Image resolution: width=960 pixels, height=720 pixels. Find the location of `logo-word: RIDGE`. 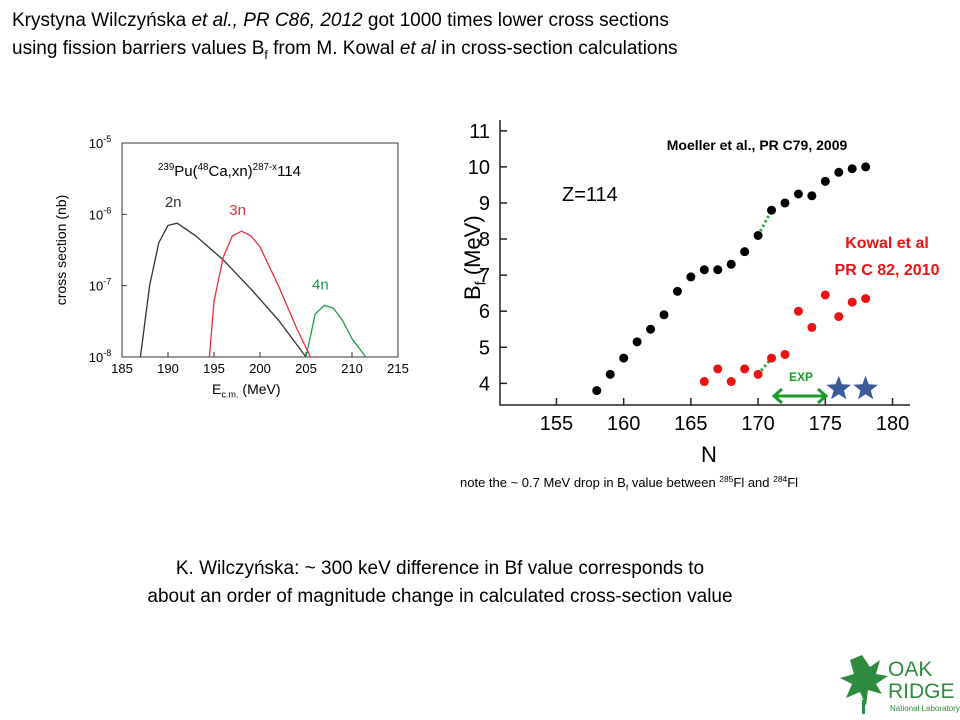

logo-word: RIDGE is located at coordinates (921, 691).